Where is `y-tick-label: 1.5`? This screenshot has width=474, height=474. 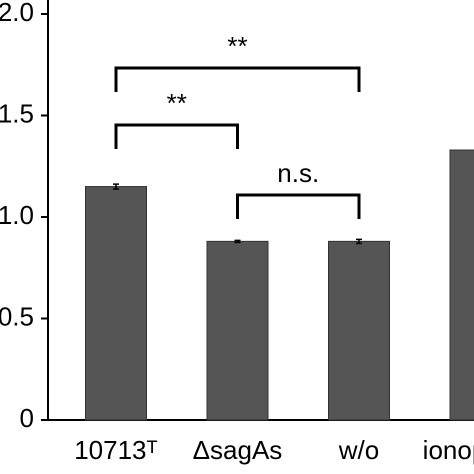
y-tick-label: 1.5 is located at coordinates (17, 113).